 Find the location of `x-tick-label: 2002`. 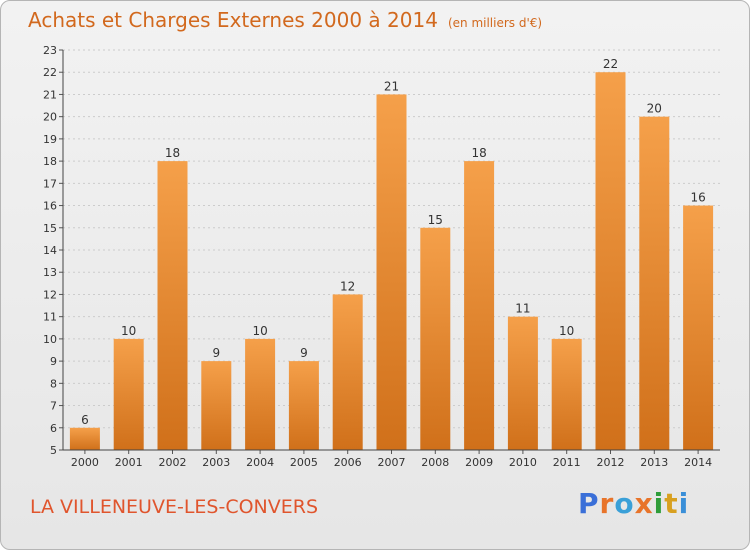

x-tick-label: 2002 is located at coordinates (173, 462).